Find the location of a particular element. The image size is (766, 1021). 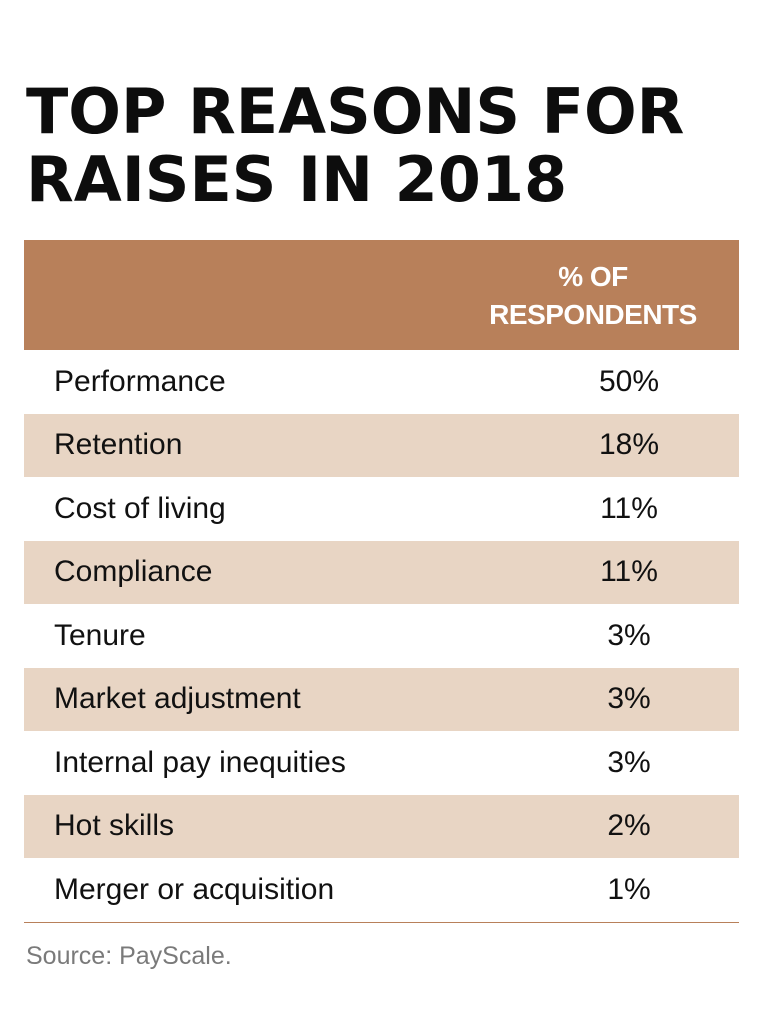

table-row: Compliance 11% is located at coordinates (381, 572).